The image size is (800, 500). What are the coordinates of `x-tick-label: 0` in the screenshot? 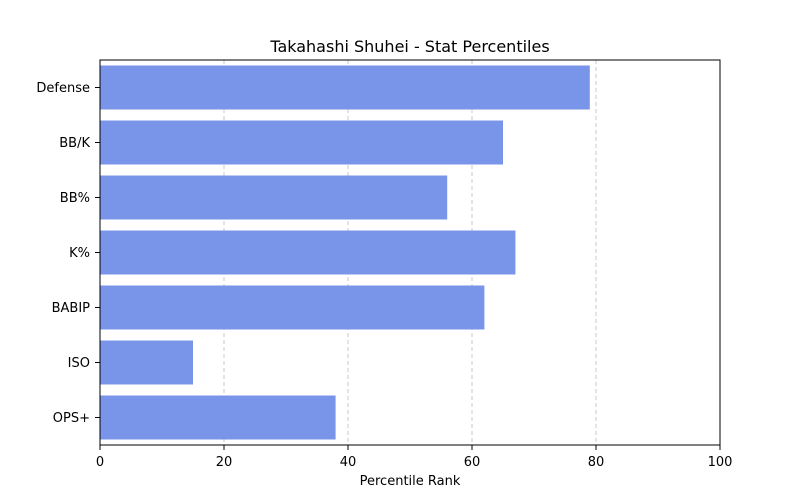 It's located at (100, 462).